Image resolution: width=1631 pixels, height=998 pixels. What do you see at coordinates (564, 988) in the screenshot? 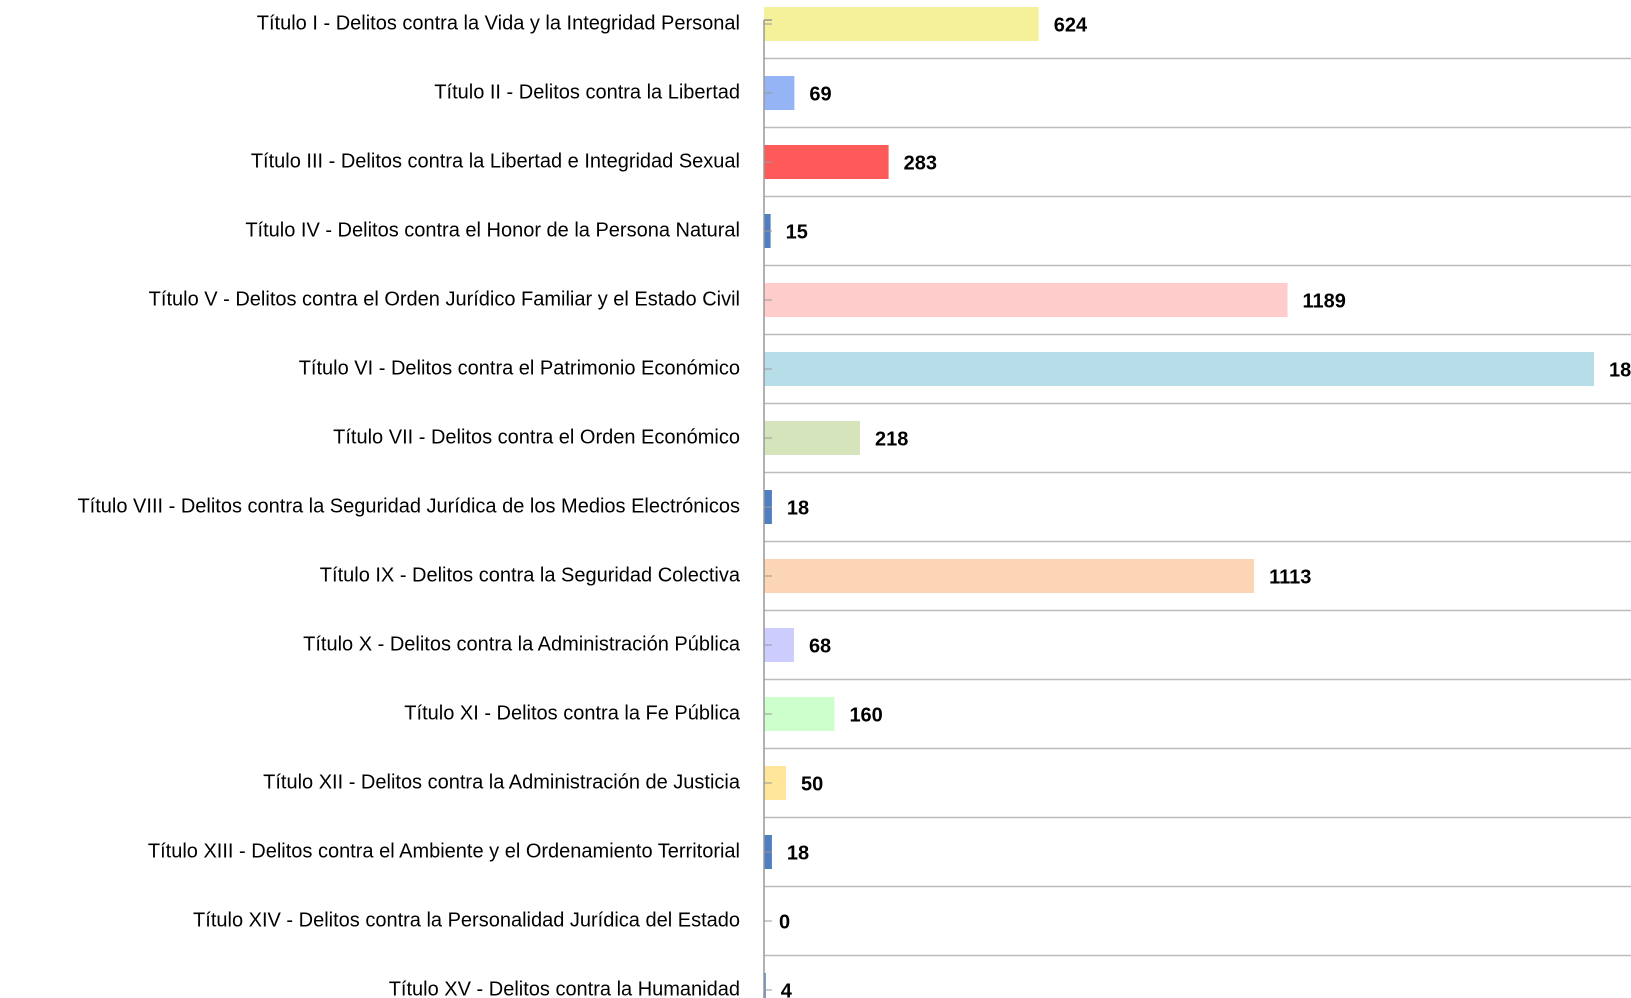
I see `category-label: Título XV - Delitos contra la Humanidad` at bounding box center [564, 988].